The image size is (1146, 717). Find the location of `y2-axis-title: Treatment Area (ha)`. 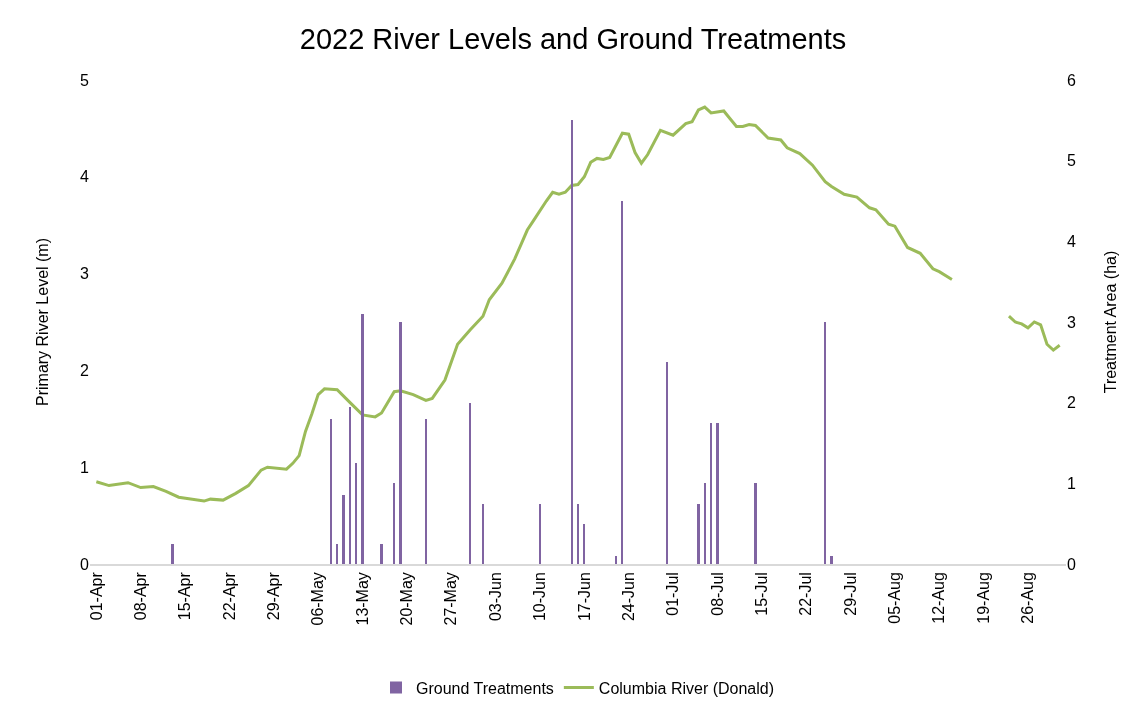

y2-axis-title: Treatment Area (ha) is located at coordinates (1110, 322).